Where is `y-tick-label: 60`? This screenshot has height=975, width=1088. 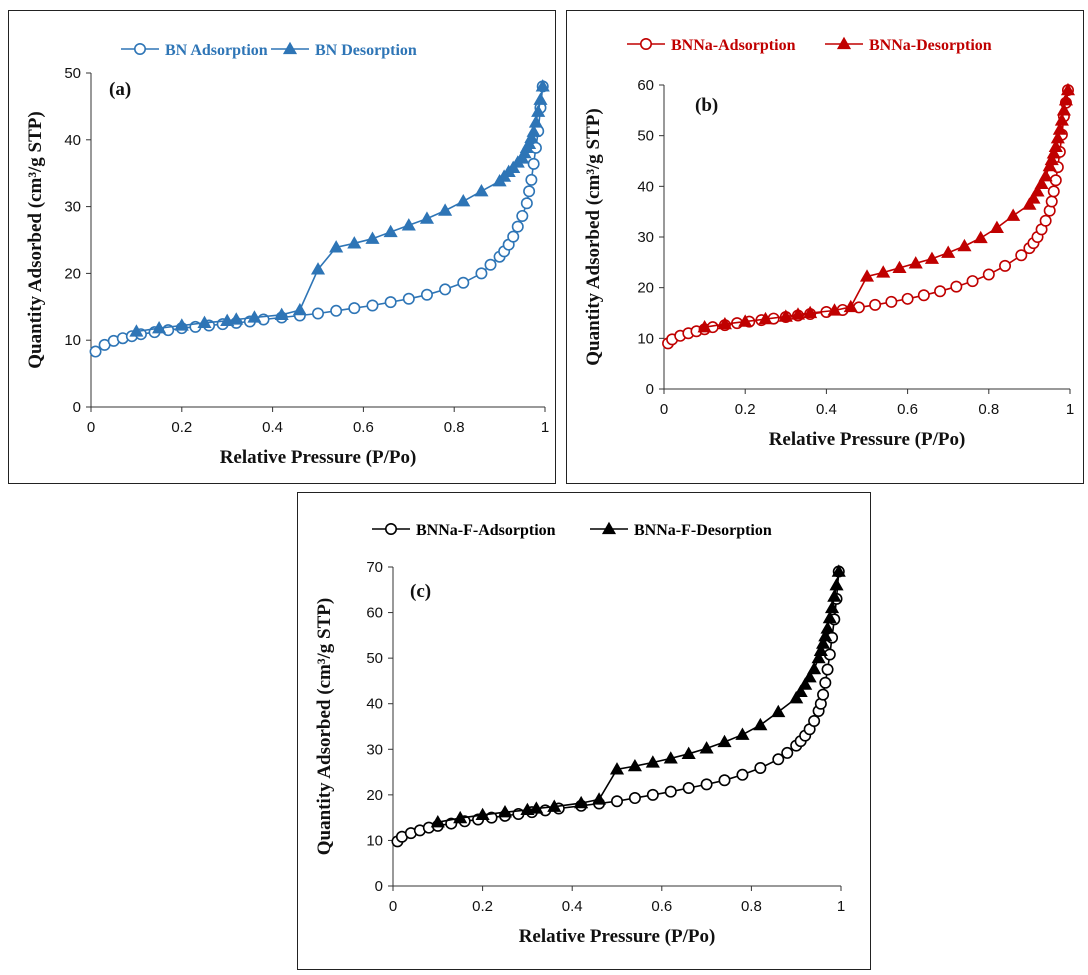
y-tick-label: 60 is located at coordinates (374, 613).